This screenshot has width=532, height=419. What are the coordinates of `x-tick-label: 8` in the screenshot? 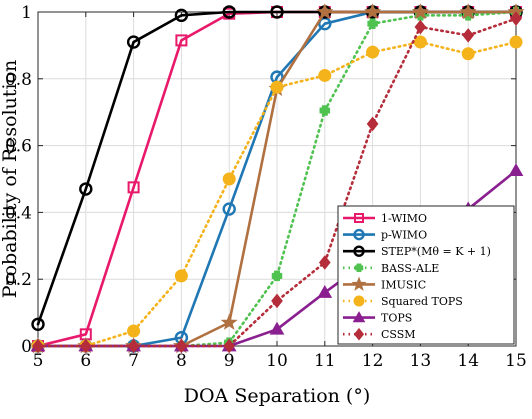 It's located at (181, 361).